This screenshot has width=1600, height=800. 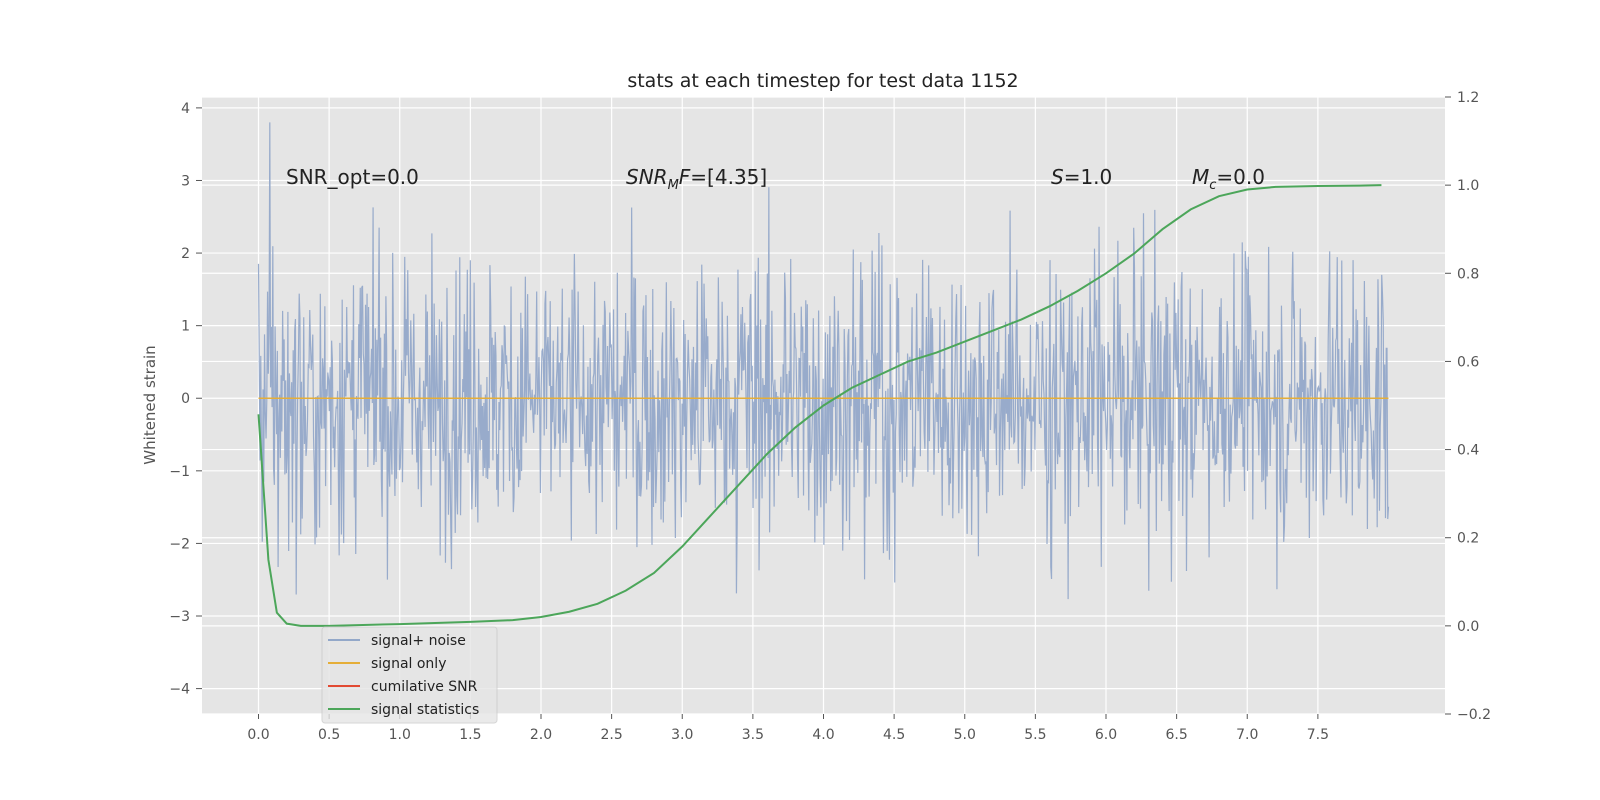 What do you see at coordinates (185, 327) in the screenshot?
I see `y-tick-label: 1` at bounding box center [185, 327].